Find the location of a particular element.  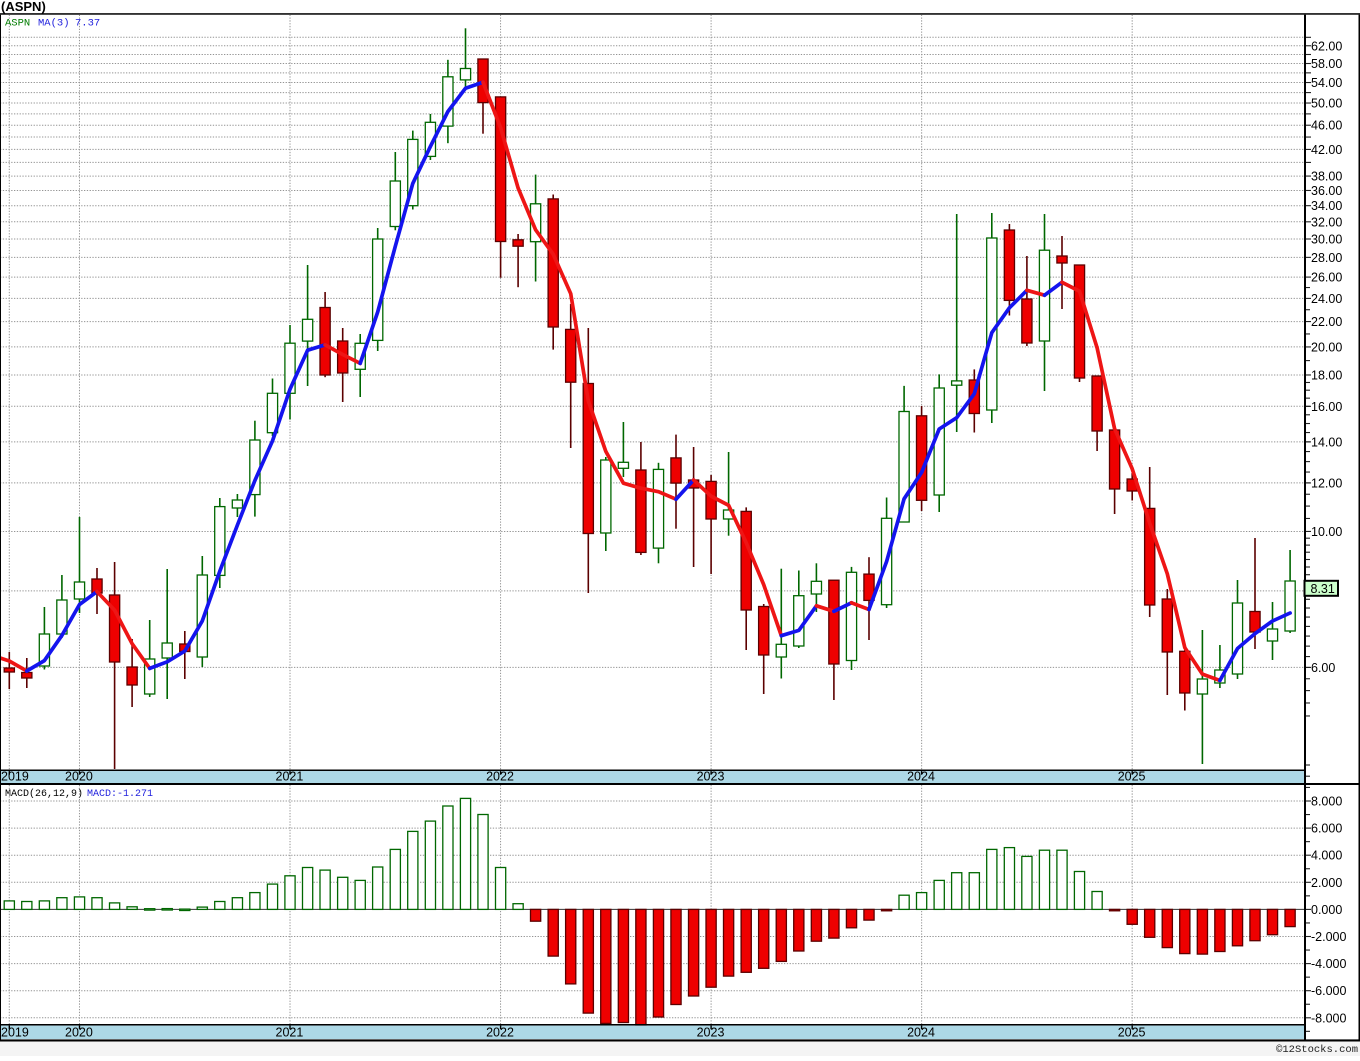

svg-text: 28.00 is located at coordinates (1326, 258).